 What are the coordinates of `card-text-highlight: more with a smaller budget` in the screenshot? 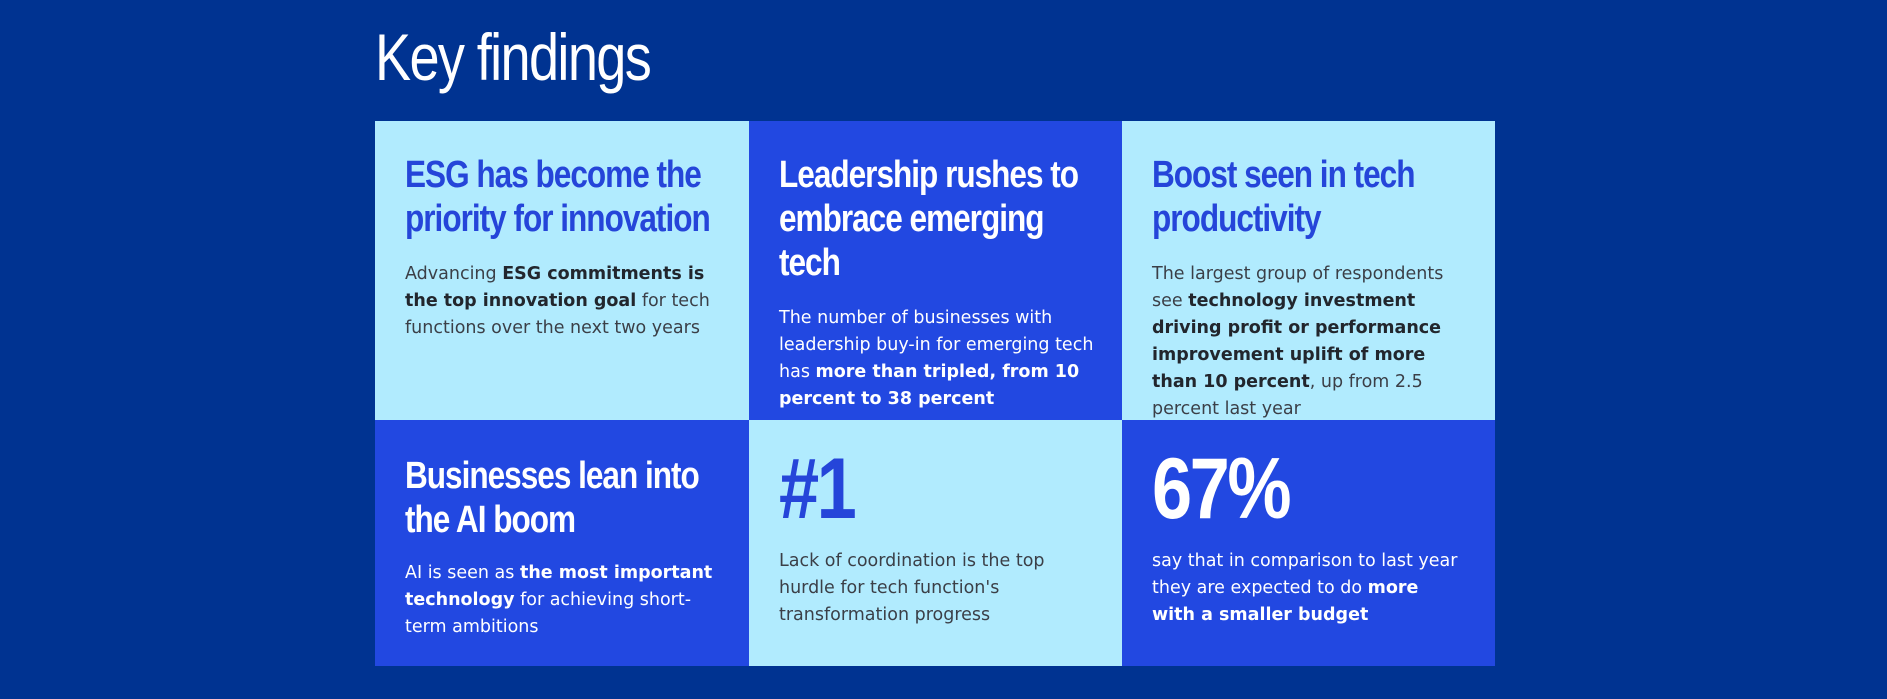 It's located at (1285, 601).